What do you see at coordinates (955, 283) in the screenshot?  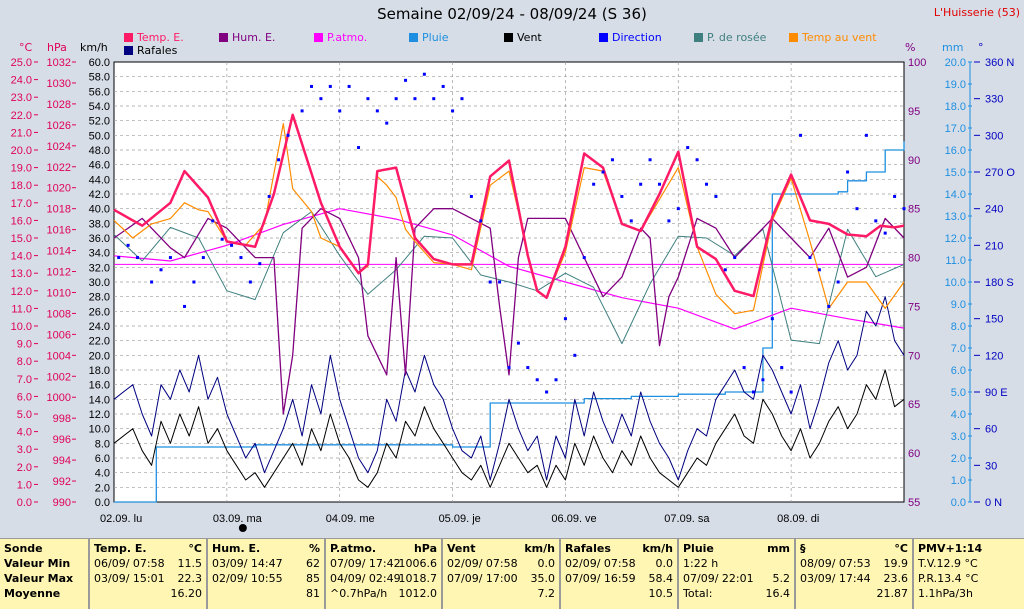 I see `rain-tick-label: 10.0` at bounding box center [955, 283].